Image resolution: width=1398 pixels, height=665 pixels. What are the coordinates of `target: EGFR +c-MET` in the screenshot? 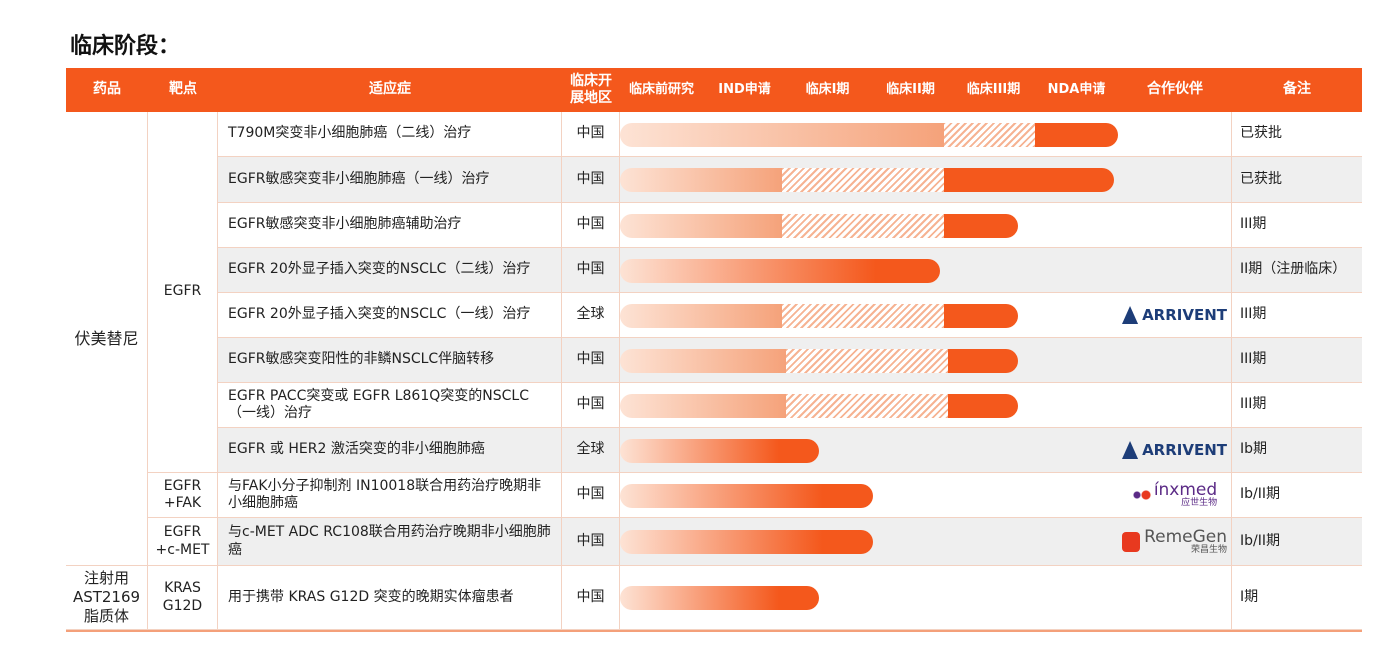 It's located at (183, 542).